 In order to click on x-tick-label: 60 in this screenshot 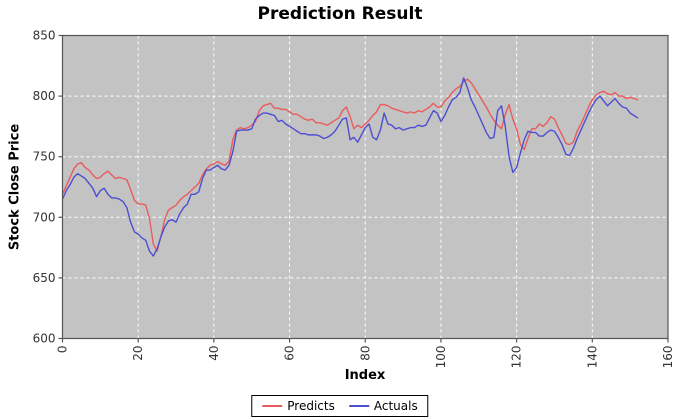, I will do `click(290, 353)`.